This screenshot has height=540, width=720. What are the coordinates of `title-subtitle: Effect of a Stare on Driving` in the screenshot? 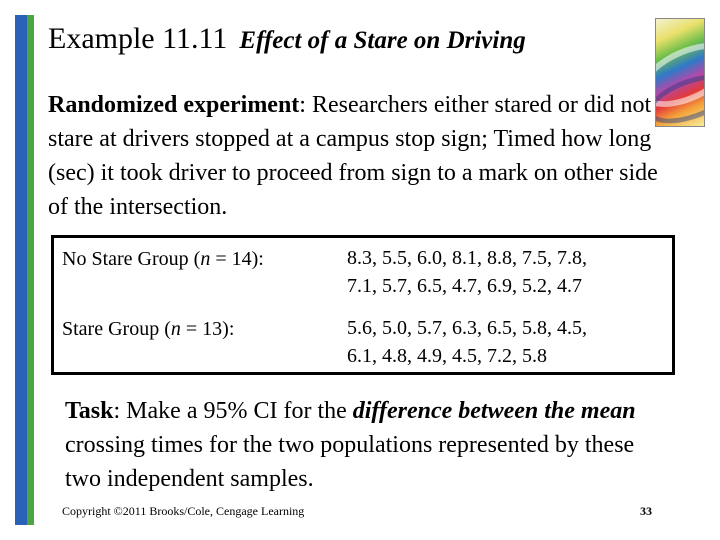 It's located at (382, 40).